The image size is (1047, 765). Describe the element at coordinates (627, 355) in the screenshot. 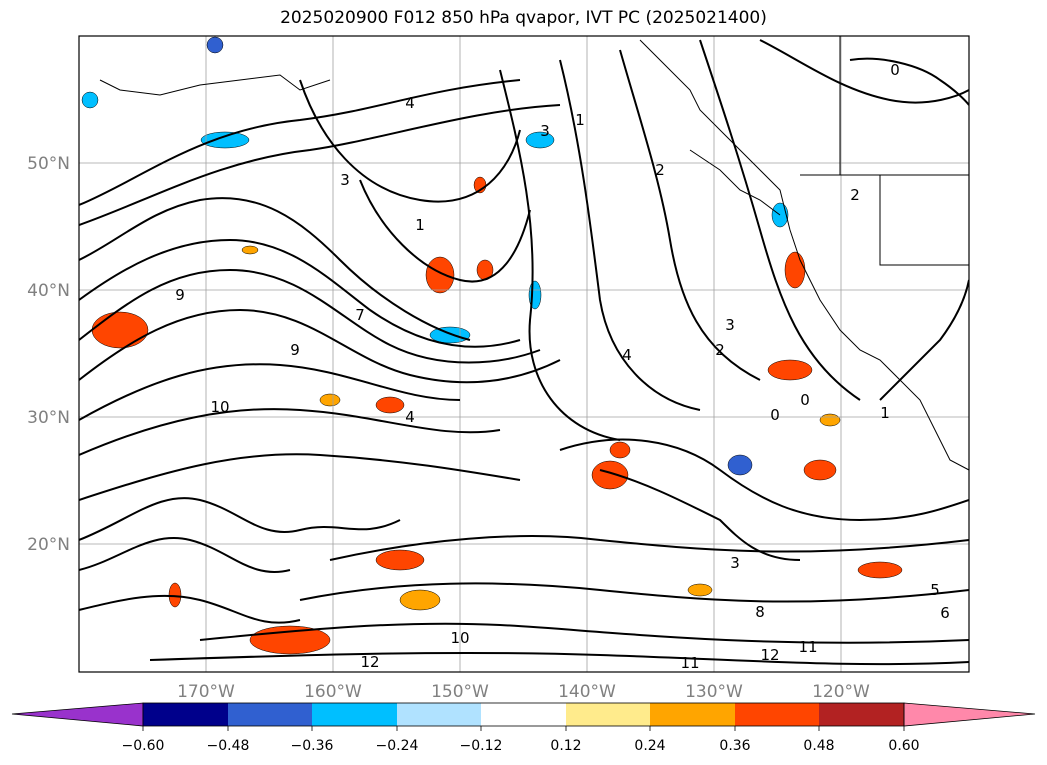

I see `contour-label: 4` at that location.